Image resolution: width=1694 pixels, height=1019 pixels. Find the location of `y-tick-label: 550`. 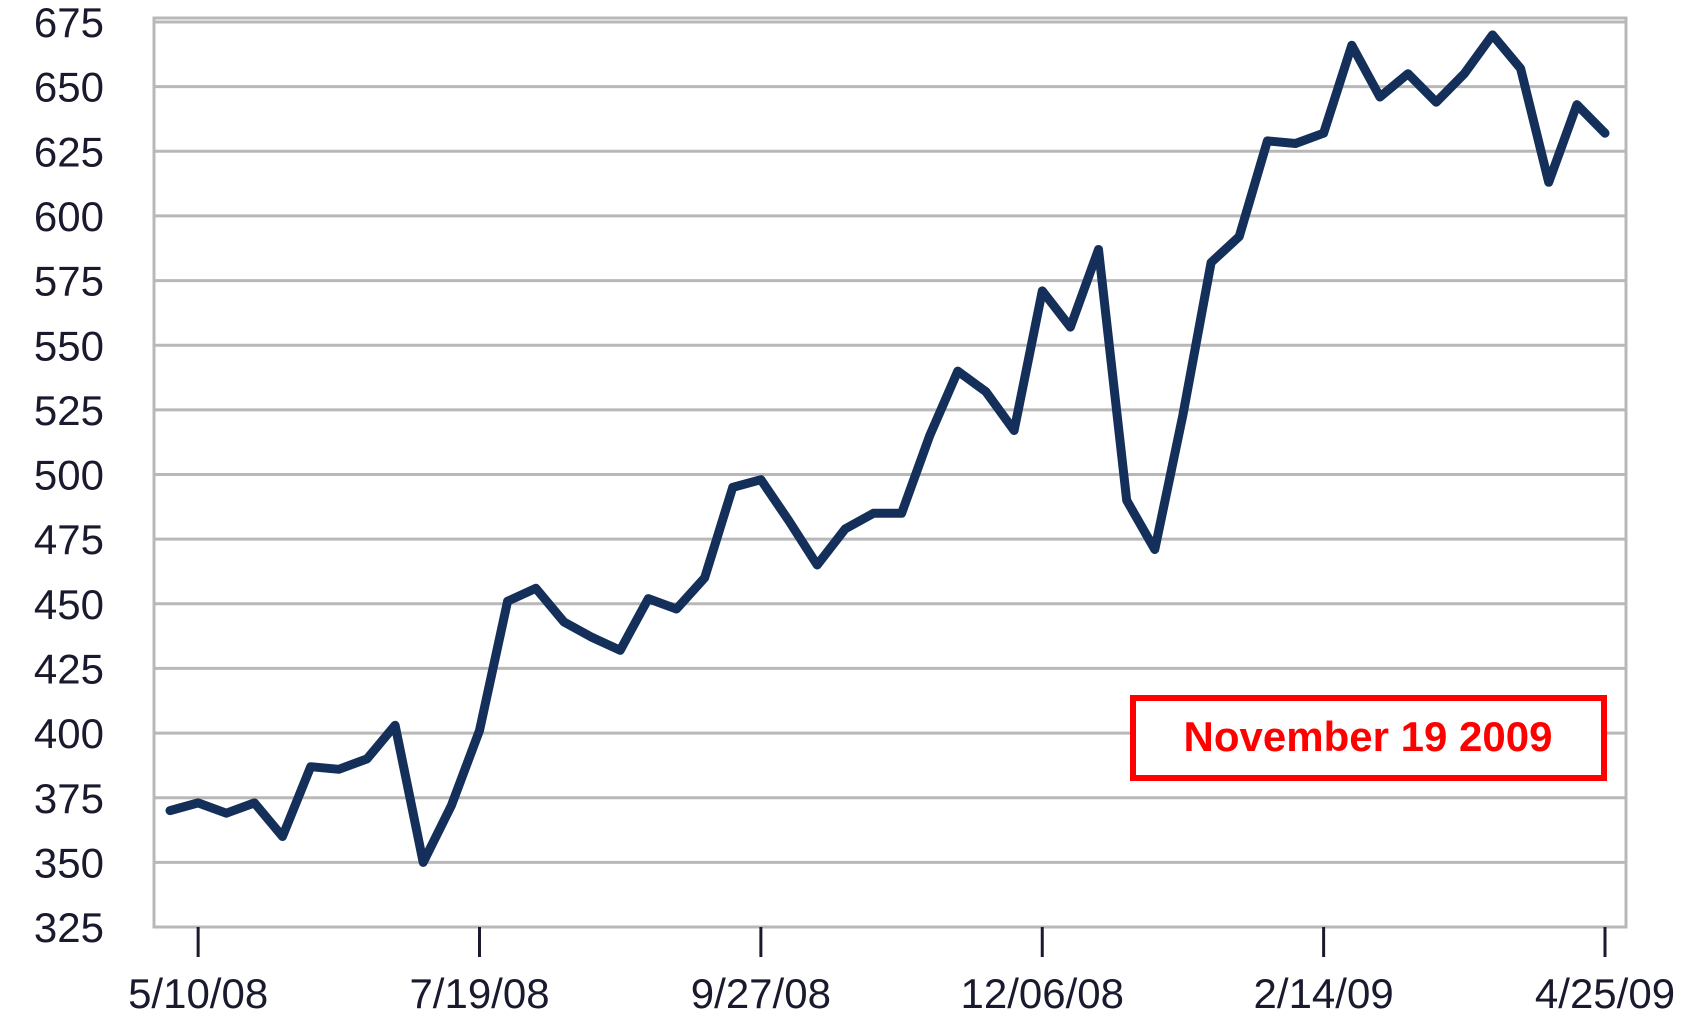

y-tick-label: 550 is located at coordinates (69, 345).